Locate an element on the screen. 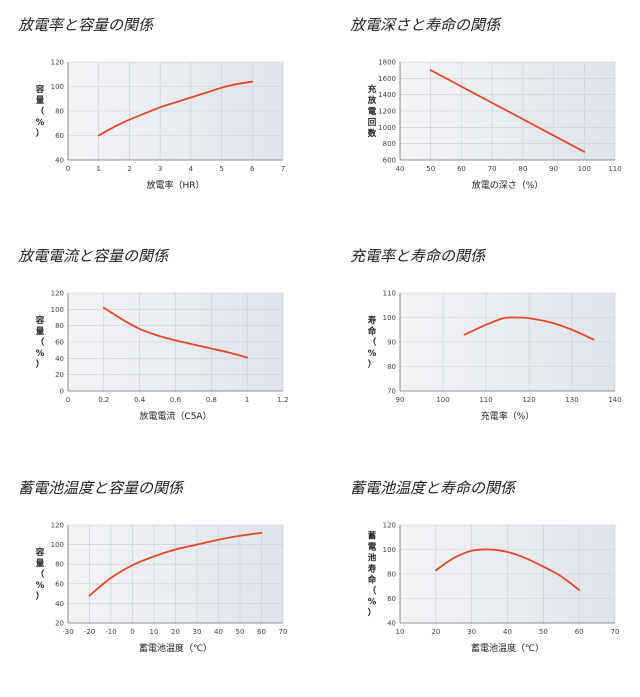 Image resolution: width=640 pixels, height=697 pixels. y-tick-label: 1000 is located at coordinates (387, 128).